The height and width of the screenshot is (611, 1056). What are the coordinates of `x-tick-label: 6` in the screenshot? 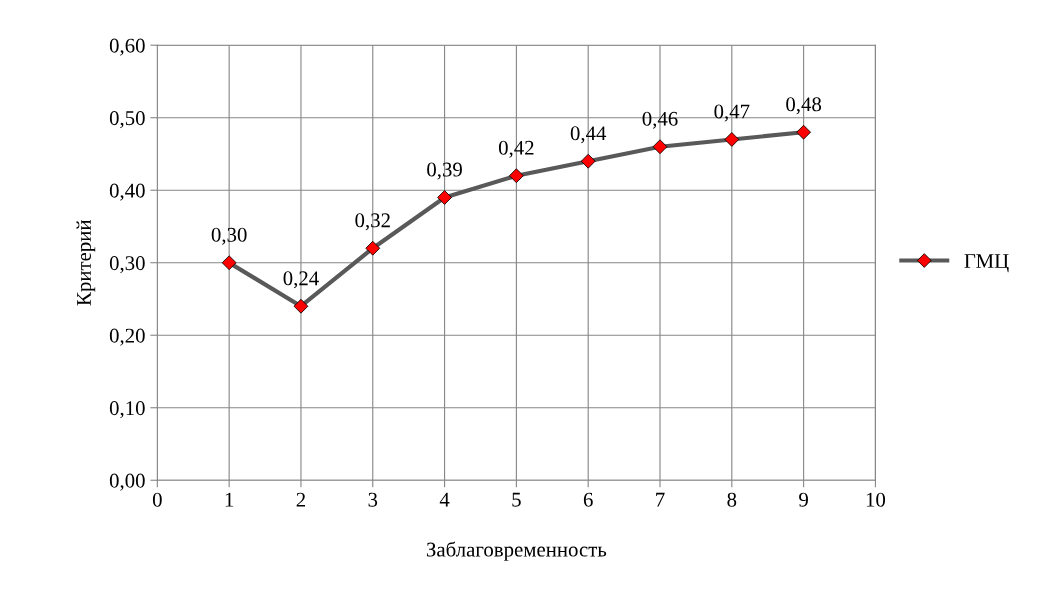 It's located at (588, 499).